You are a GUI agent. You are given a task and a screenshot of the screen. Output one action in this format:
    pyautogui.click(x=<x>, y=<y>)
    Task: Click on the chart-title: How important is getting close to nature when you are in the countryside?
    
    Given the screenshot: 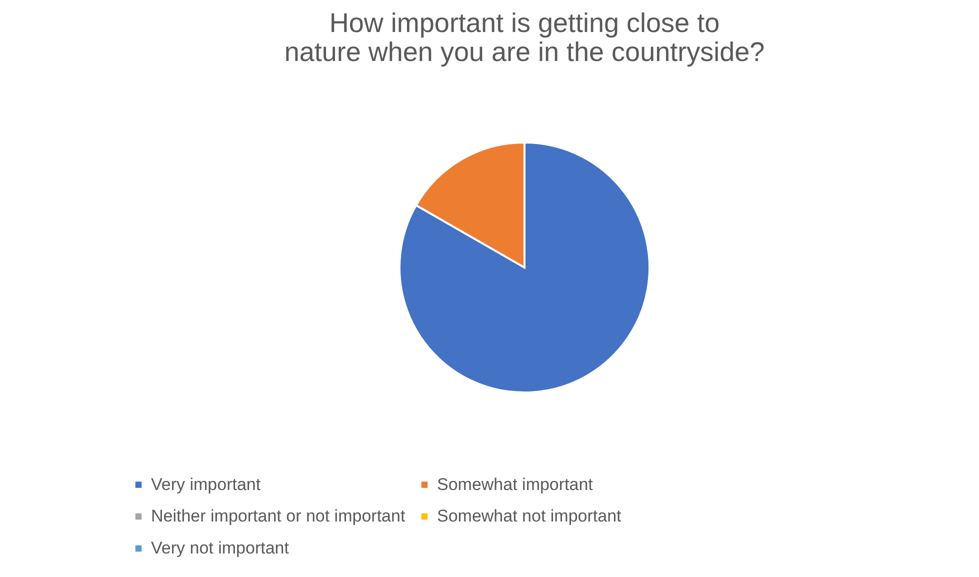 What is the action you would take?
    pyautogui.click(x=524, y=37)
    